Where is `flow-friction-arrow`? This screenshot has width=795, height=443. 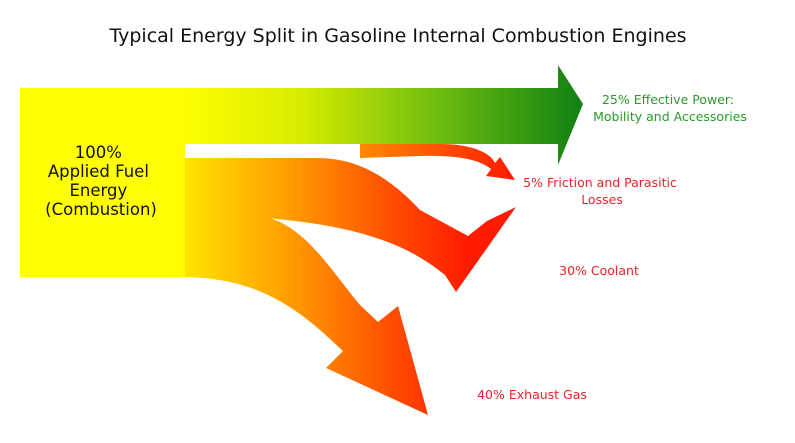
flow-friction-arrow is located at coordinates (437, 162).